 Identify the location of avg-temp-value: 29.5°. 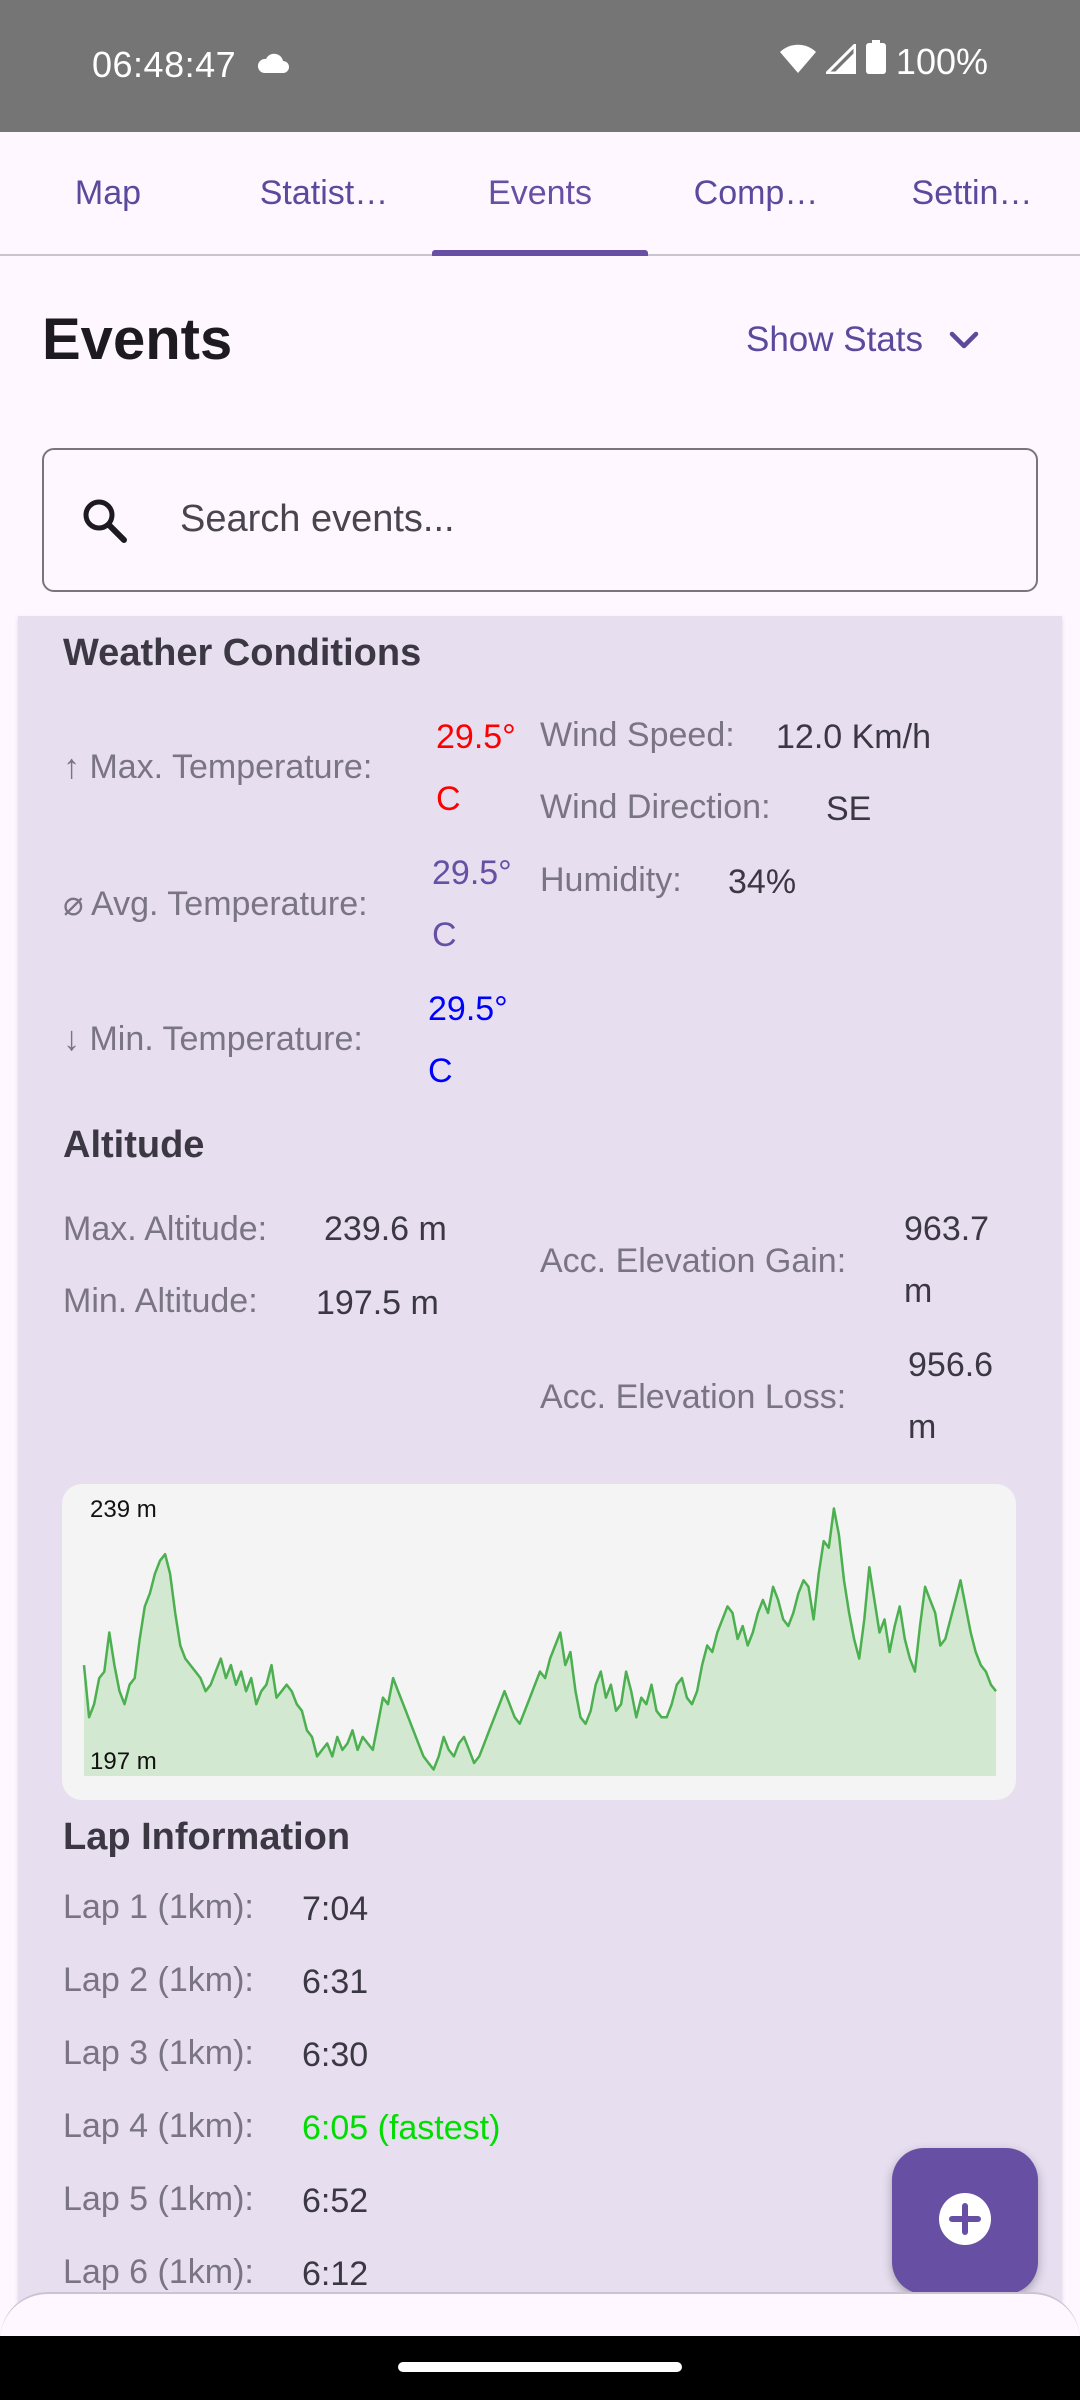
(472, 873).